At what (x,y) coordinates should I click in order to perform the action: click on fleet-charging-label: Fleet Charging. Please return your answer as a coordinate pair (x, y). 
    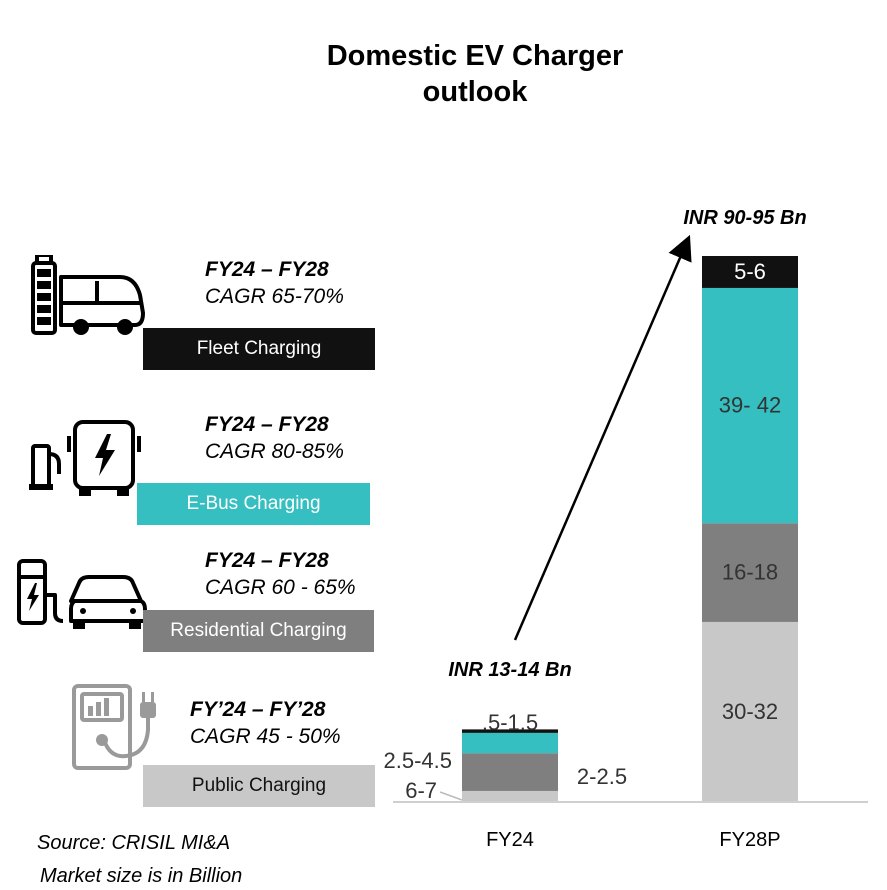
    Looking at the image, I should click on (259, 349).